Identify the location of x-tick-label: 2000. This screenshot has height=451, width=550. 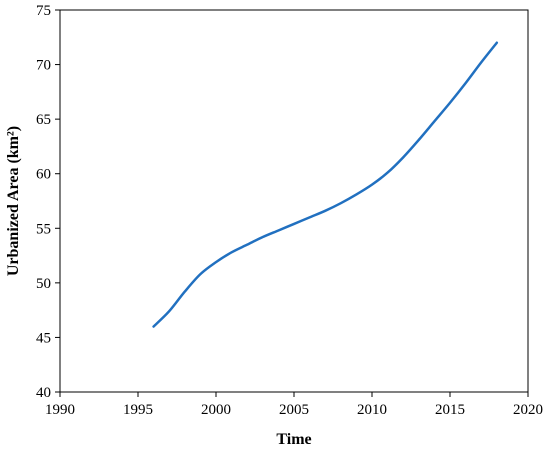
(216, 410).